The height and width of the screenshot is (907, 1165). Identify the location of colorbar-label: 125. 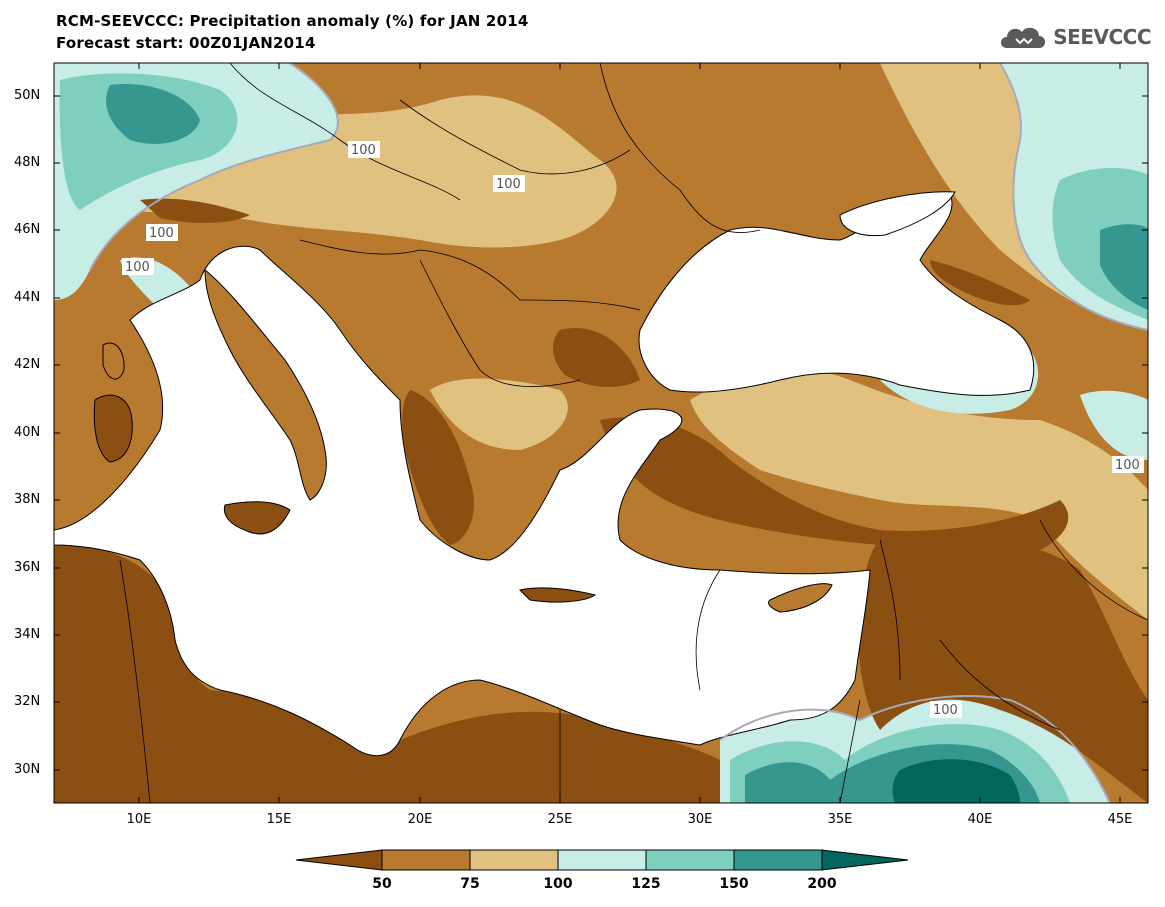
(646, 884).